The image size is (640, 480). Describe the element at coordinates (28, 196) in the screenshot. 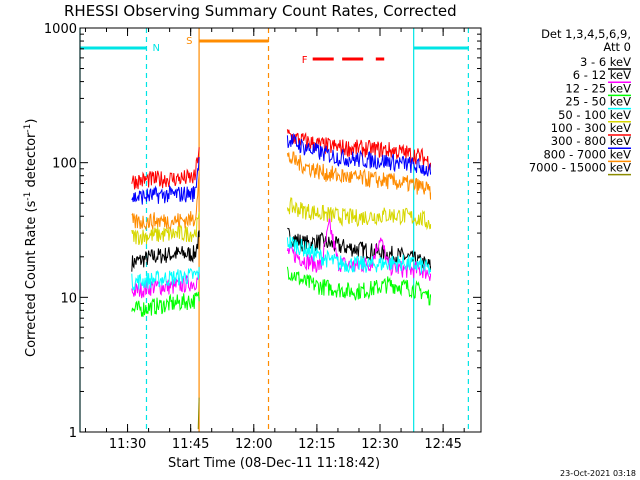

I see `y-axis-label-sup1: -1` at that location.